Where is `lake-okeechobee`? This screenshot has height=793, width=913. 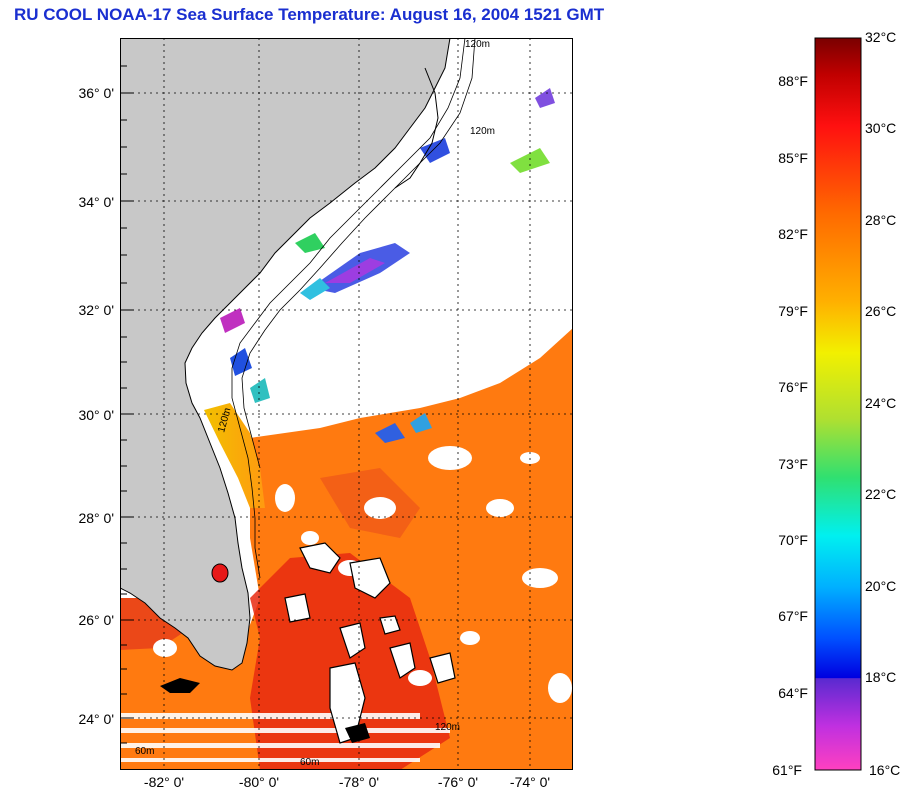 lake-okeechobee is located at coordinates (220, 573).